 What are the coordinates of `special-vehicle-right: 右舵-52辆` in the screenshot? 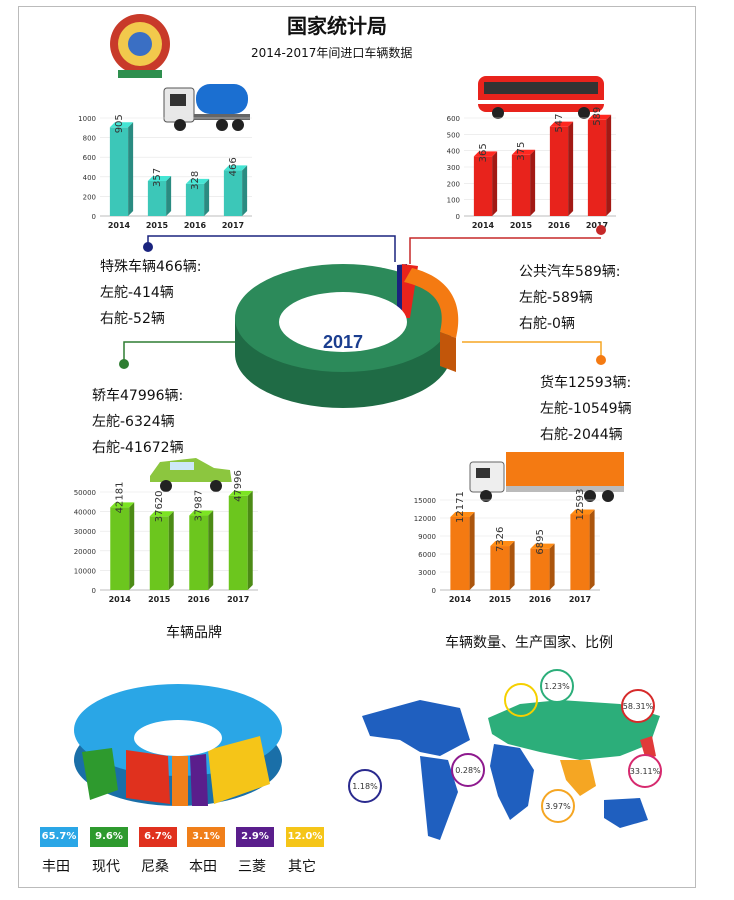 It's located at (132, 319).